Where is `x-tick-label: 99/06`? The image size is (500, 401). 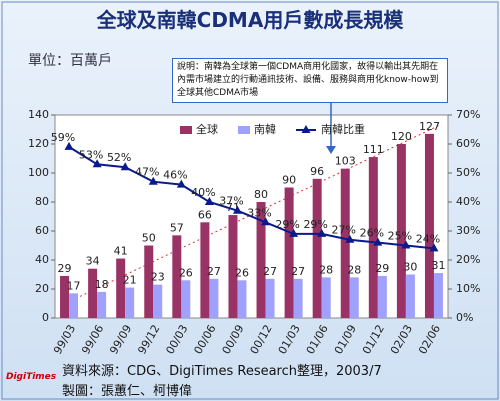 x-tick-label: 99/06 is located at coordinates (92, 340).